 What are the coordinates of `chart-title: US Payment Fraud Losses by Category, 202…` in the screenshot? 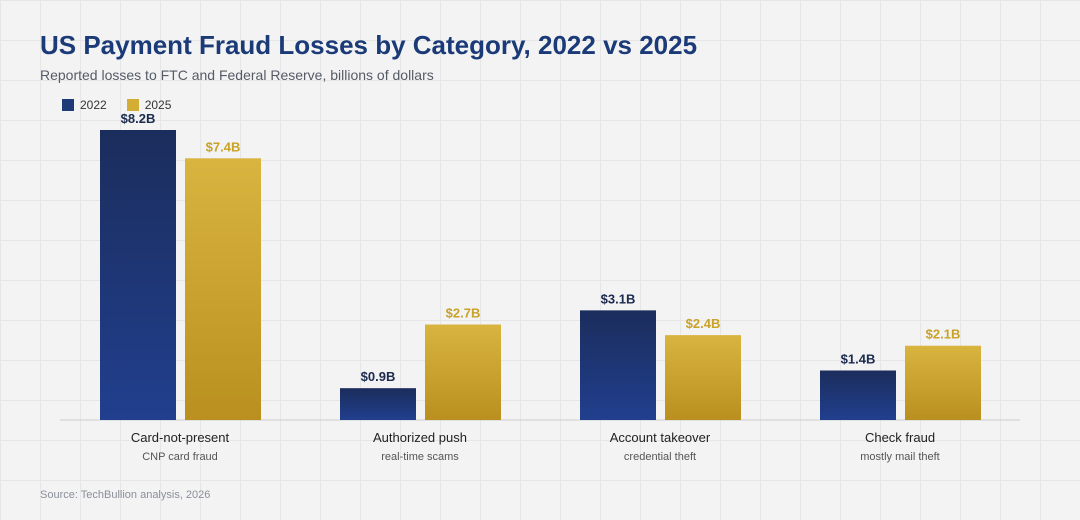 It's located at (369, 45).